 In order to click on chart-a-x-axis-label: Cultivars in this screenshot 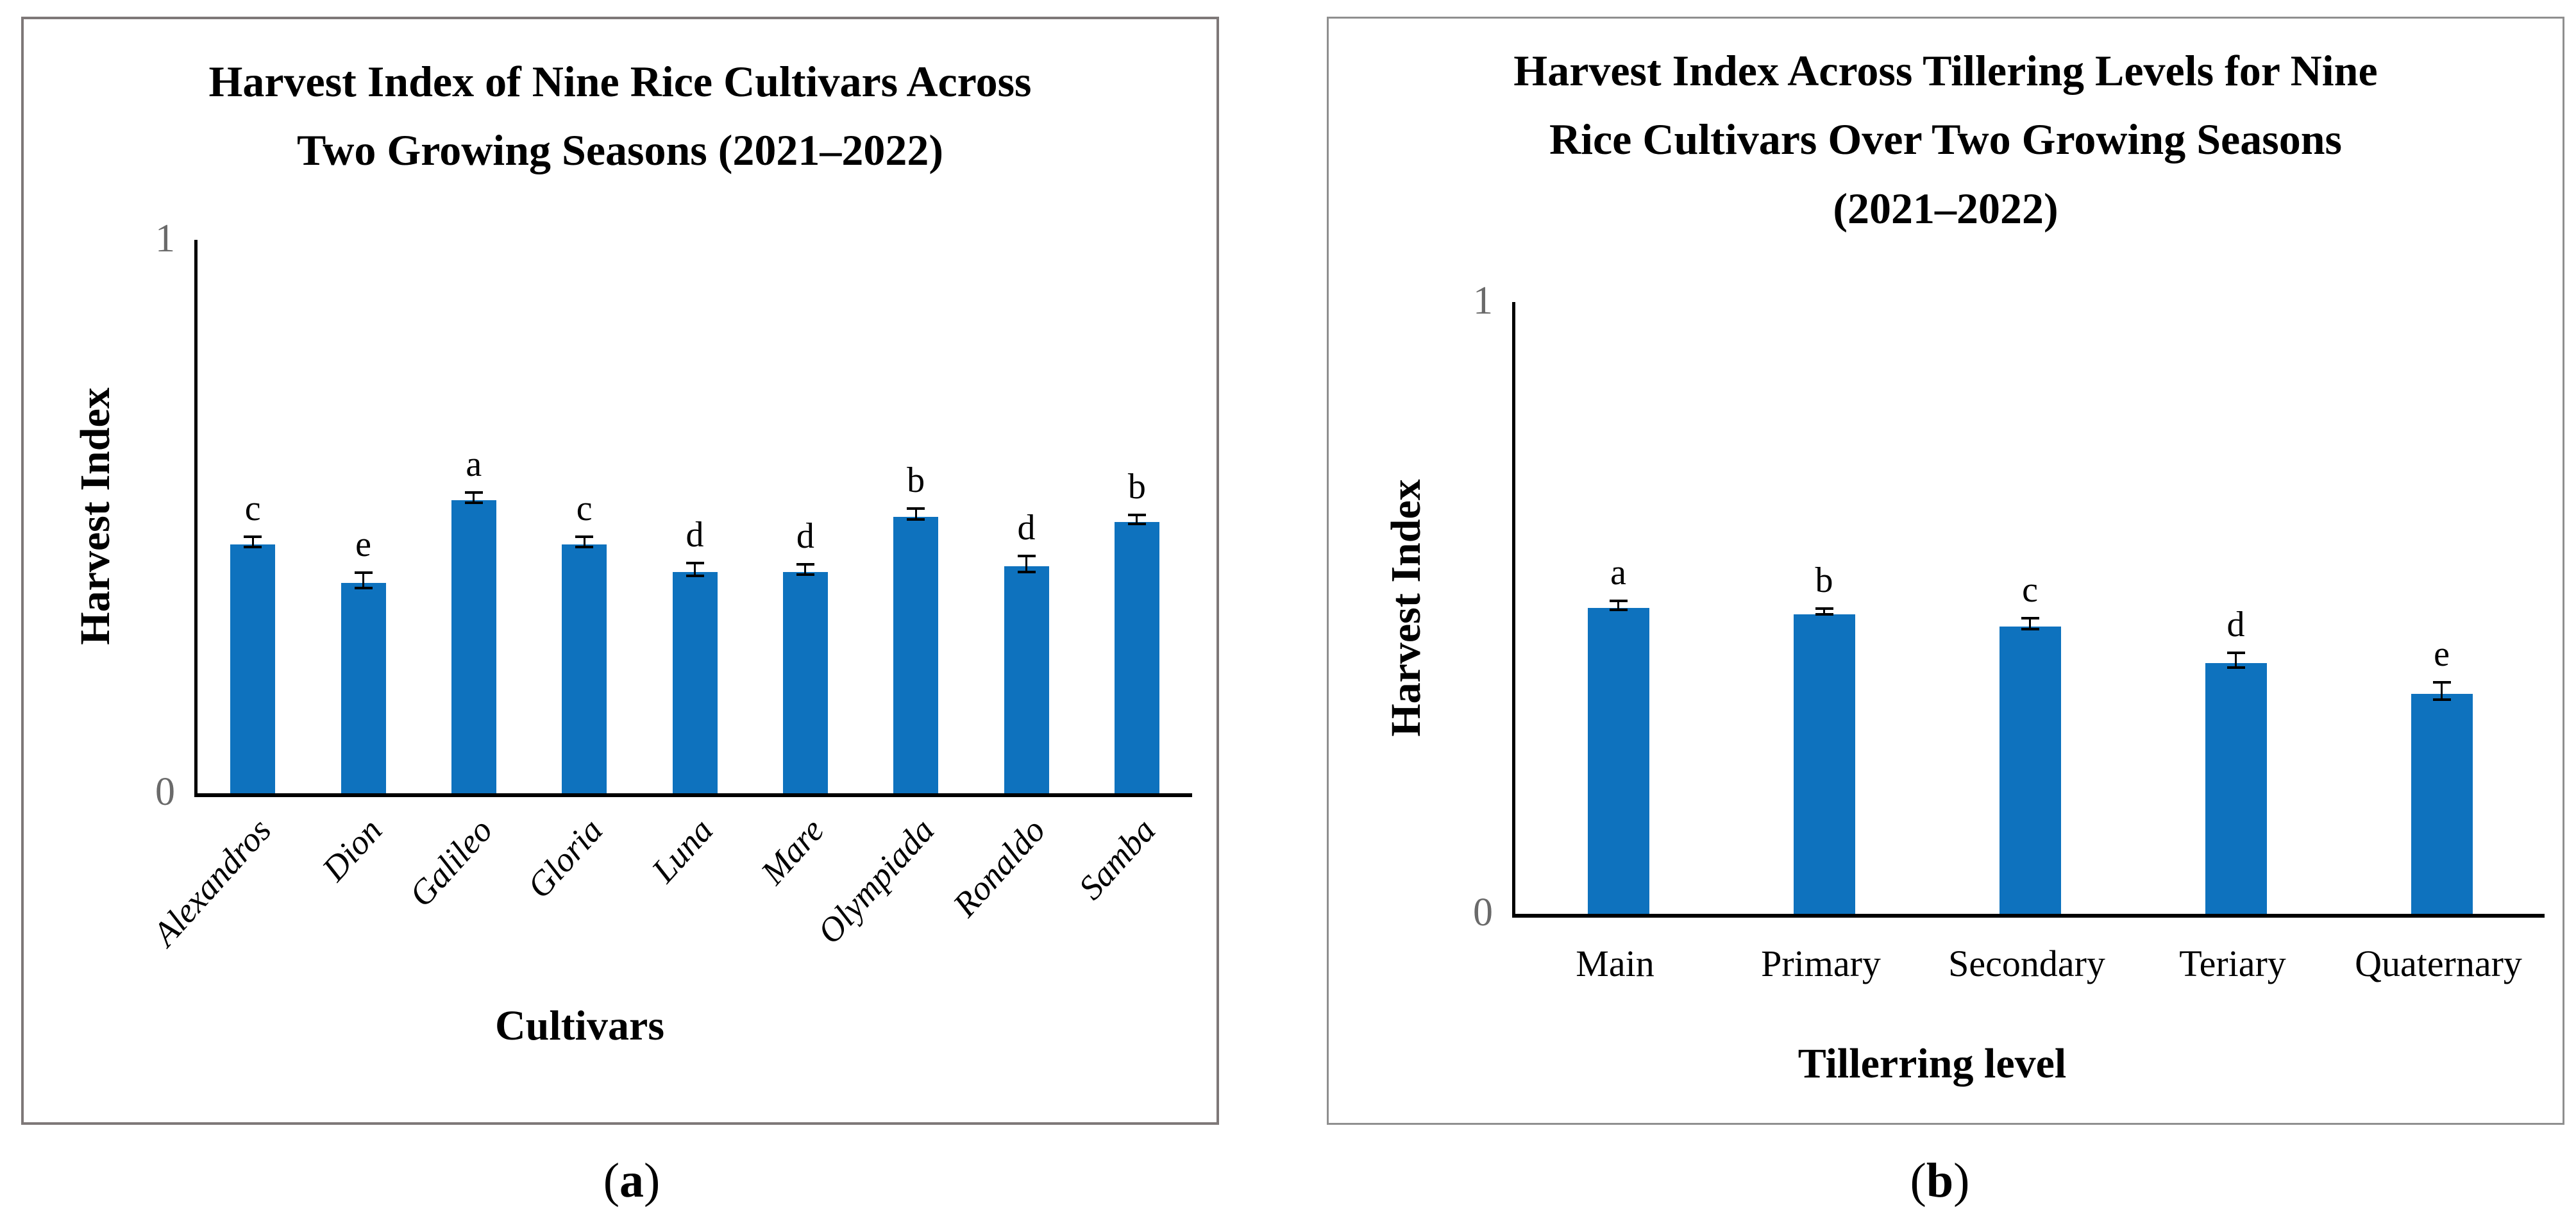, I will do `click(579, 1026)`.